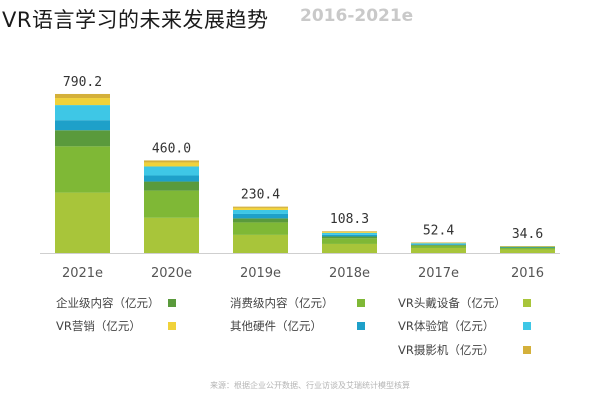 This screenshot has height=400, width=596. I want to click on x-tick-2020e: 2020e, so click(171, 273).